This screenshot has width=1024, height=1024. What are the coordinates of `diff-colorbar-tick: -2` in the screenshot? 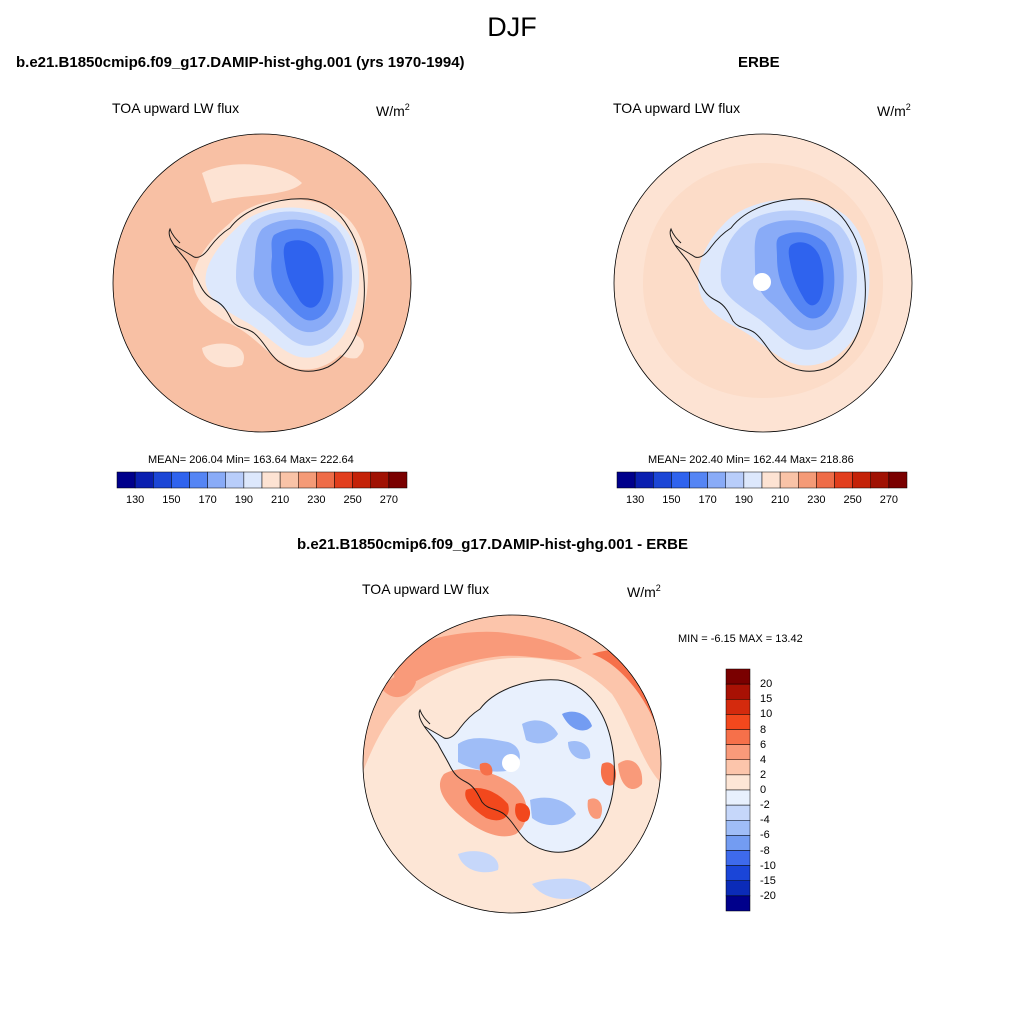 It's located at (765, 805).